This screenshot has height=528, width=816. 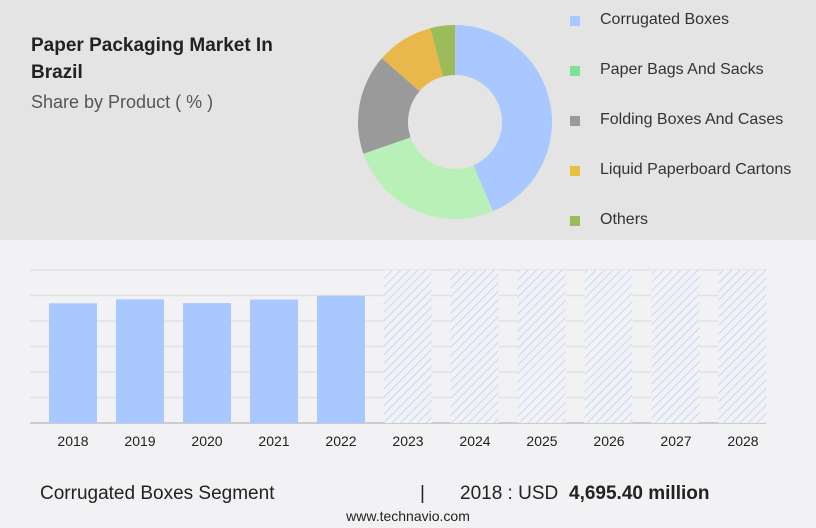 What do you see at coordinates (73, 363) in the screenshot?
I see `bar-2018` at bounding box center [73, 363].